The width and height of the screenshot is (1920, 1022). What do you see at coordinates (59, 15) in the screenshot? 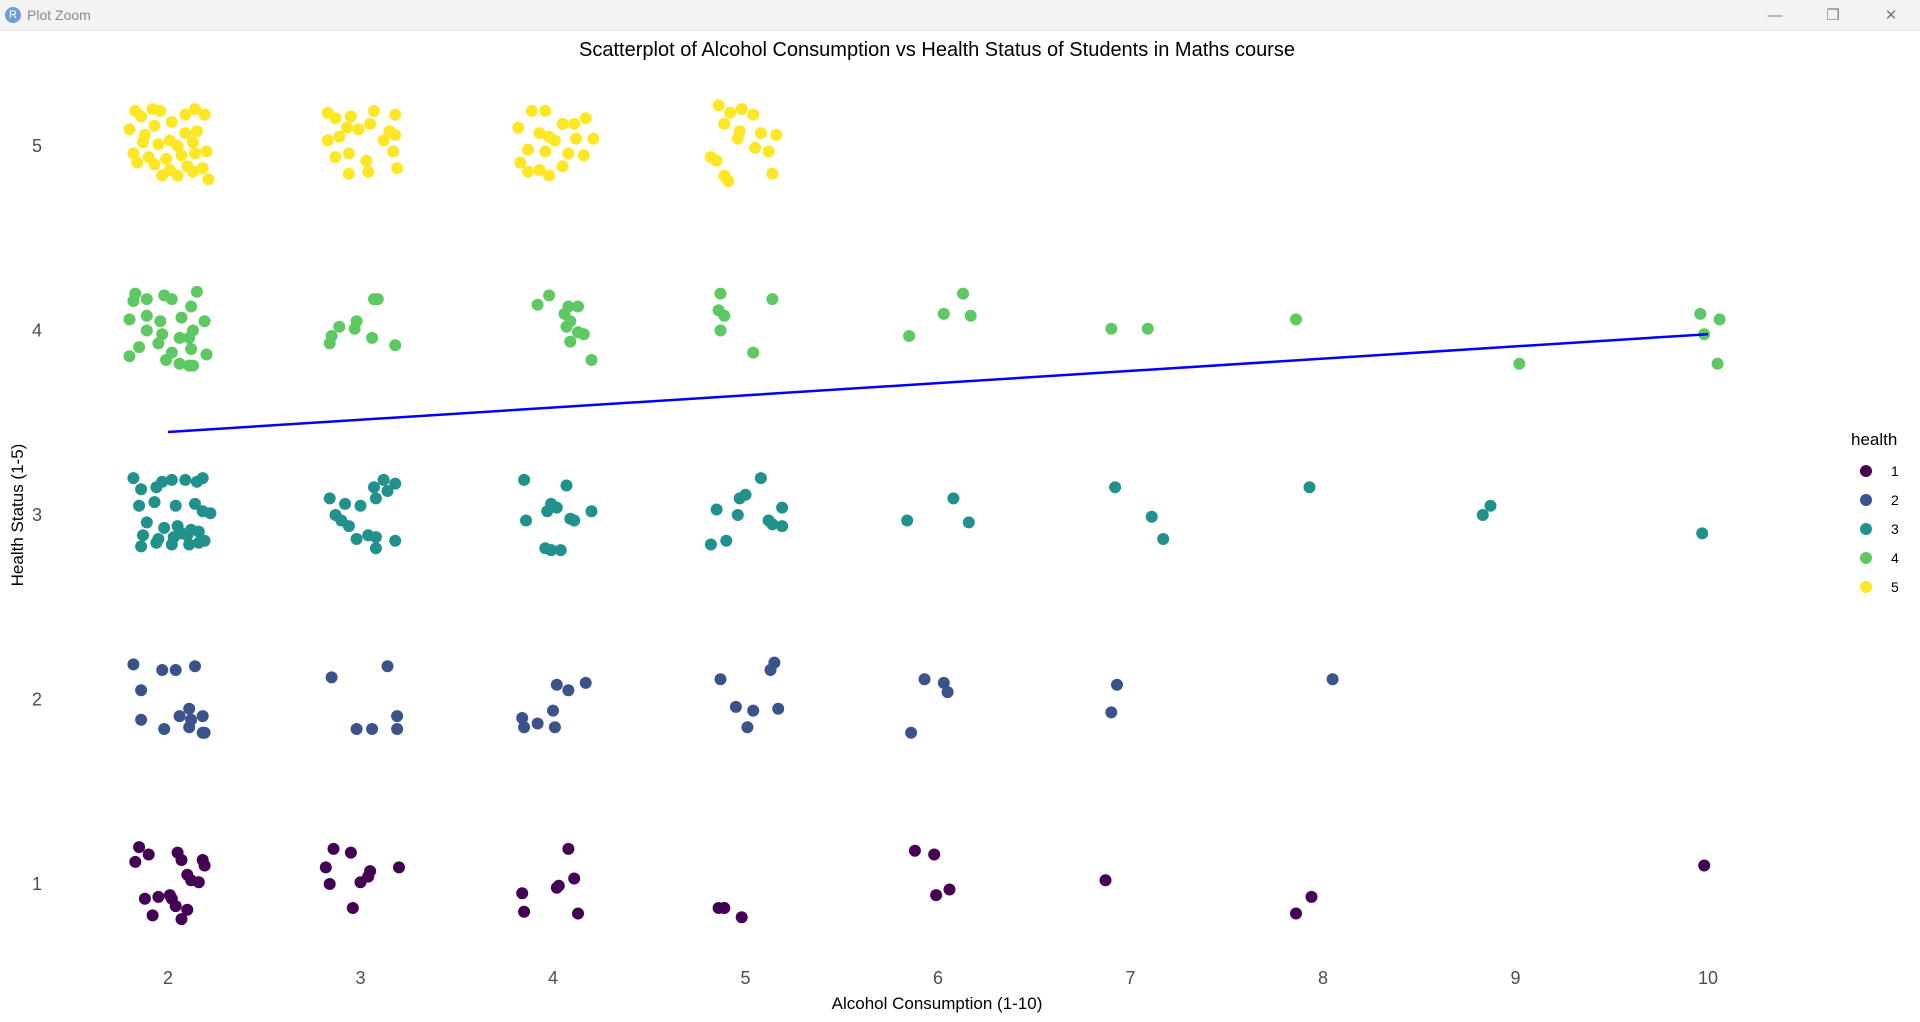
I see `window-title: Plot Zoom` at bounding box center [59, 15].